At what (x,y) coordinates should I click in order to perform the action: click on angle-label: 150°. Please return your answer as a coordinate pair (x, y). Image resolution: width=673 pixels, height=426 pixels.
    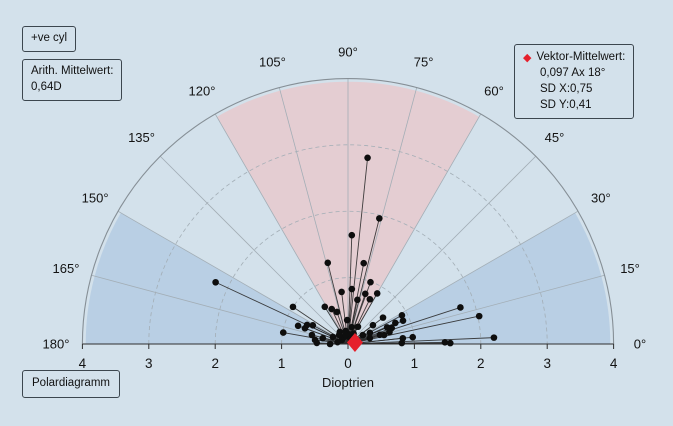
    Looking at the image, I should click on (95, 198).